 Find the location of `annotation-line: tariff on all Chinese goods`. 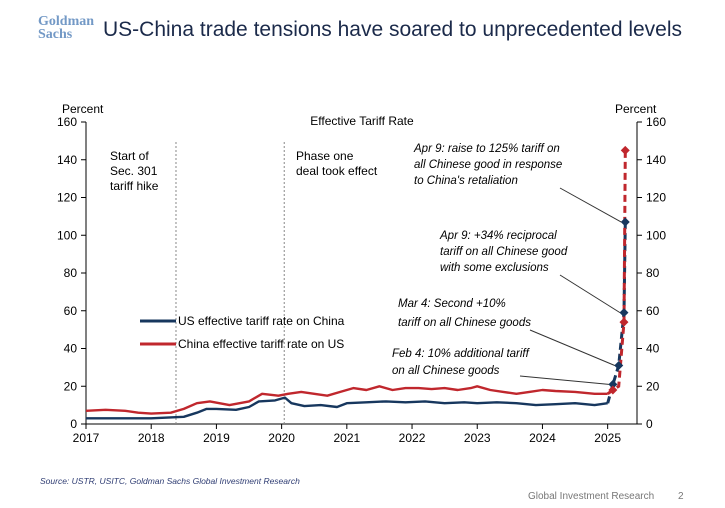

annotation-line: tariff on all Chinese goods is located at coordinates (464, 323).